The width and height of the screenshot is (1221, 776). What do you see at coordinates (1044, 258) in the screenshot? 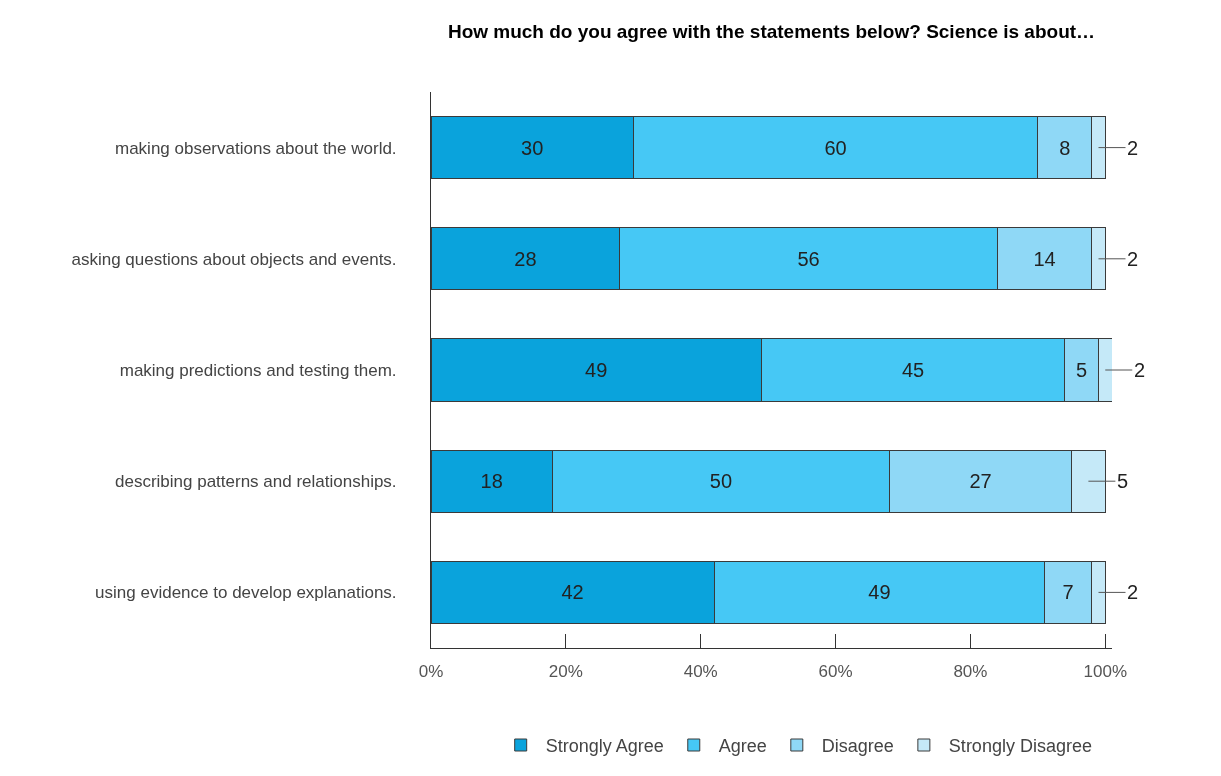
I see `data-label: 14` at bounding box center [1044, 258].